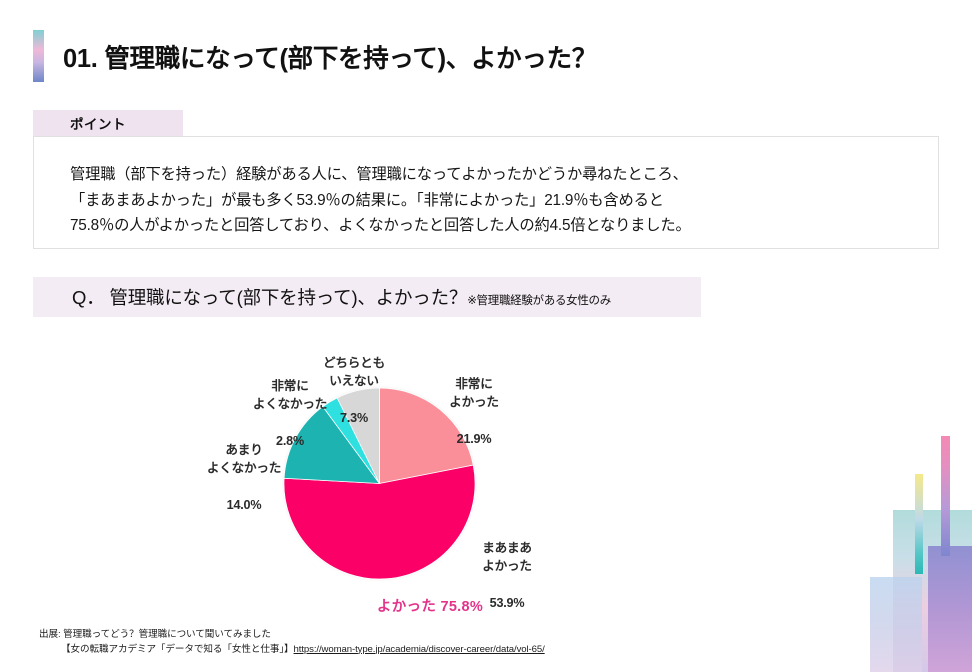  I want to click on pie-label-neither-name: どちらとも いえない, so click(354, 372).